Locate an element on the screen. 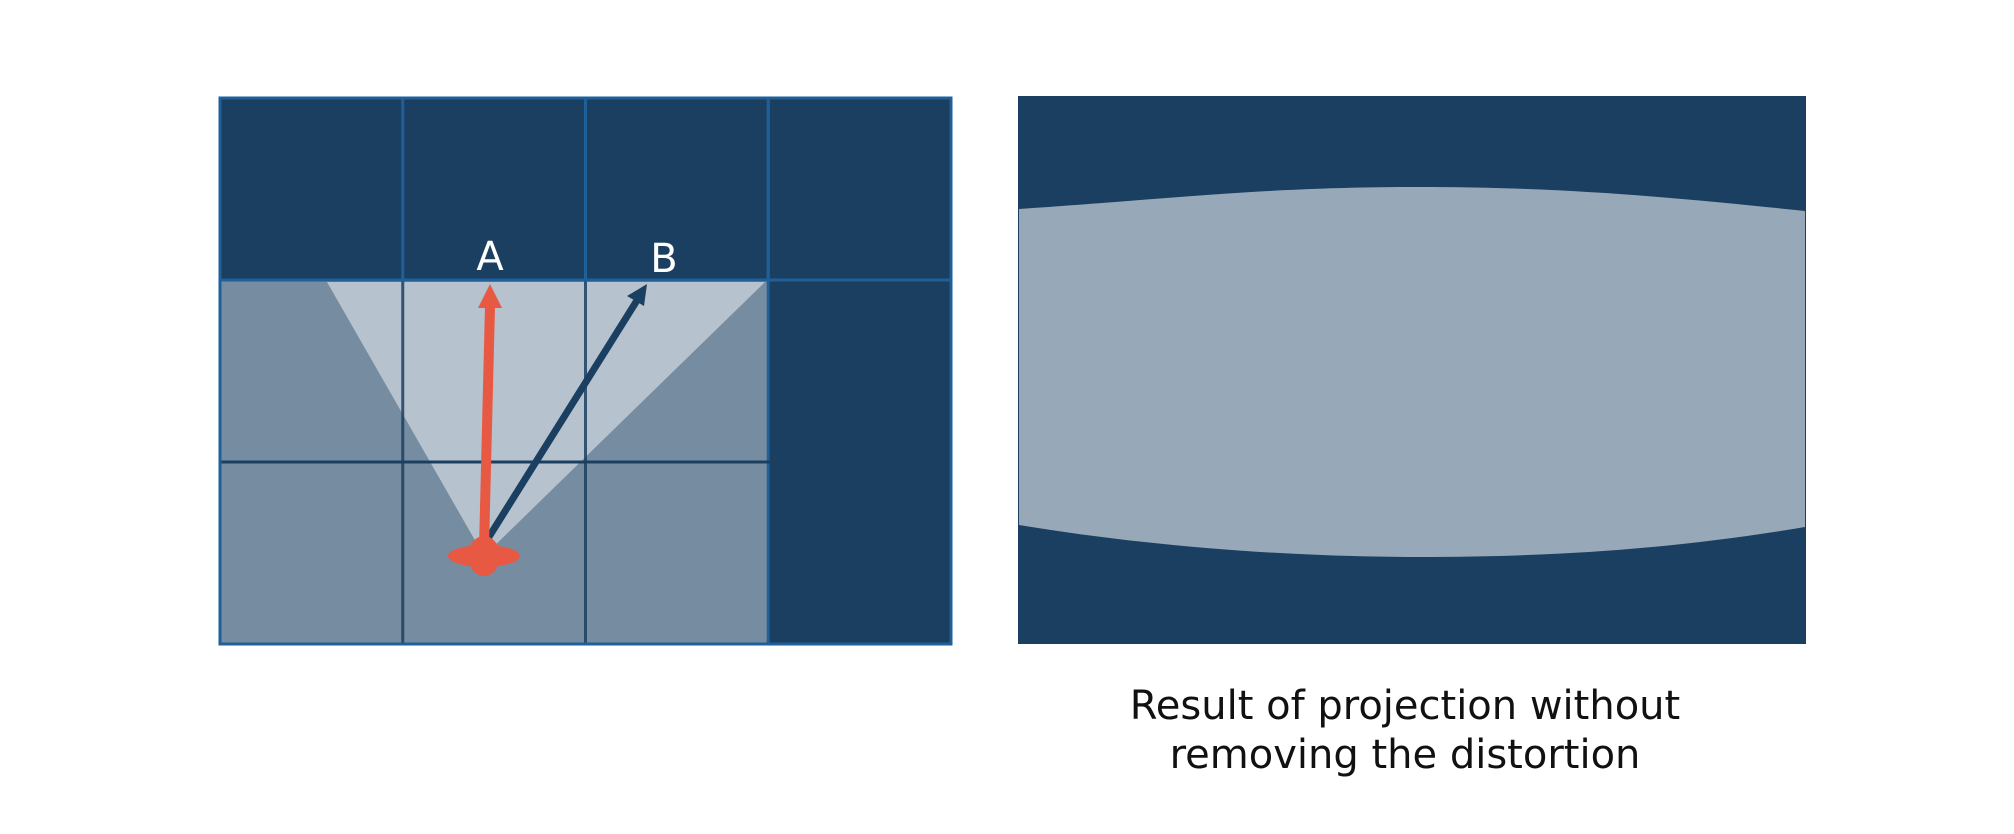 The height and width of the screenshot is (834, 2014). arrow-up-icon is located at coordinates (490, 418).